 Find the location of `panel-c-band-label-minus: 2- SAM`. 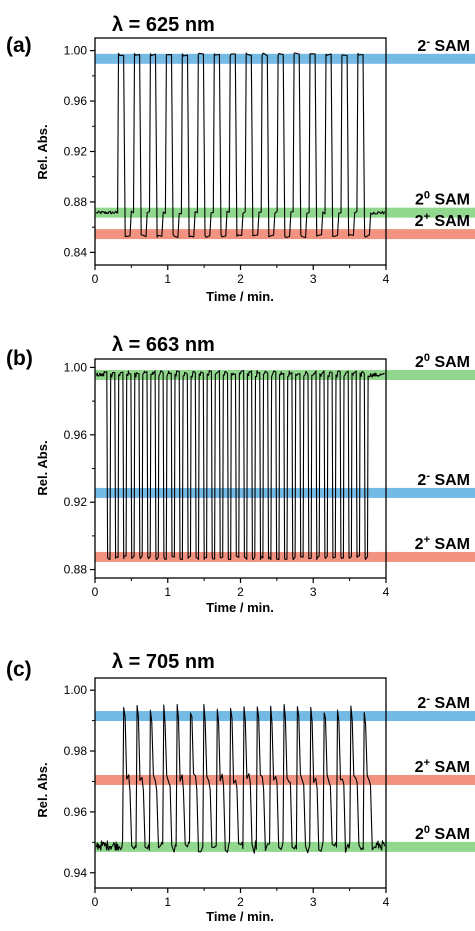

panel-c-band-label-minus: 2- SAM is located at coordinates (443, 702).